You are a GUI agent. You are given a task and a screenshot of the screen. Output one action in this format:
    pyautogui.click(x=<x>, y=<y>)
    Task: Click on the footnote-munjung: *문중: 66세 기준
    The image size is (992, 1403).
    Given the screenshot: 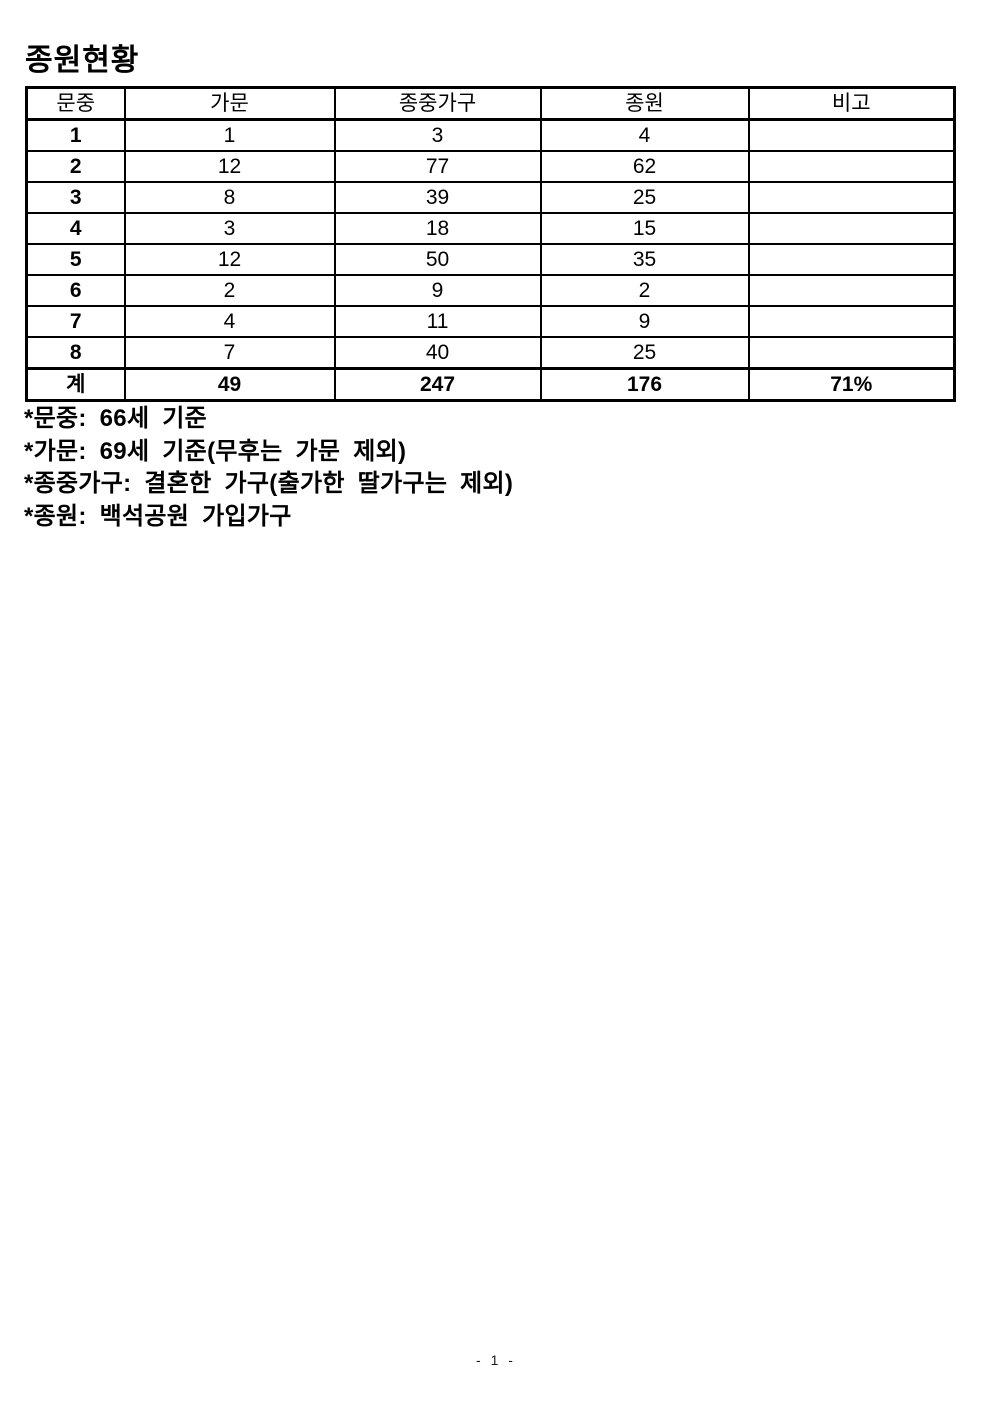 What is the action you would take?
    pyautogui.click(x=116, y=418)
    